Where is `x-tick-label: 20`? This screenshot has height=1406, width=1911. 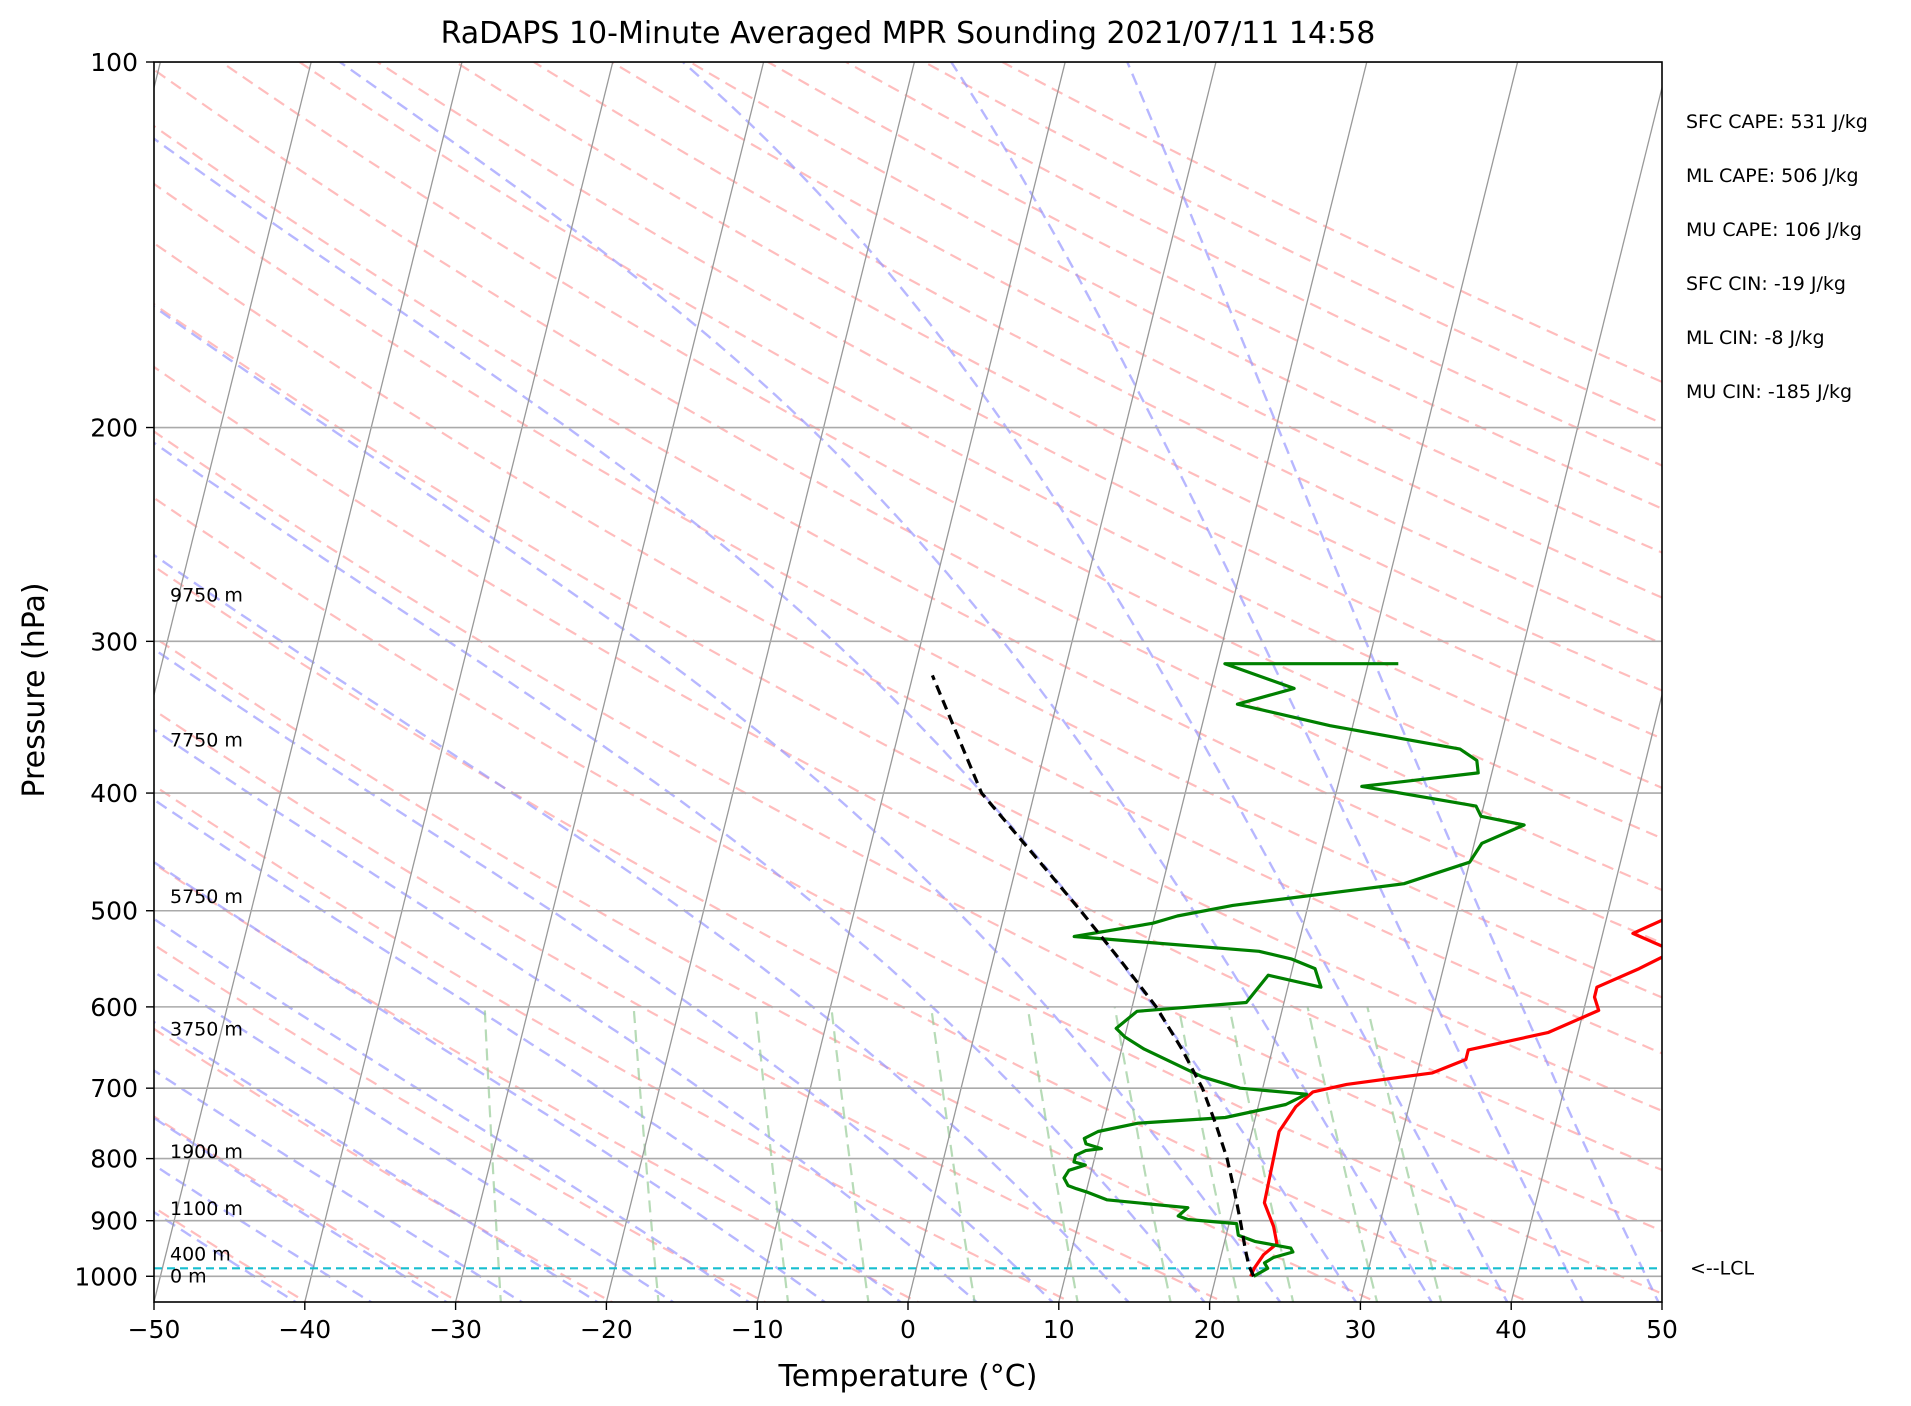
x-tick-label: 20 is located at coordinates (1210, 1329).